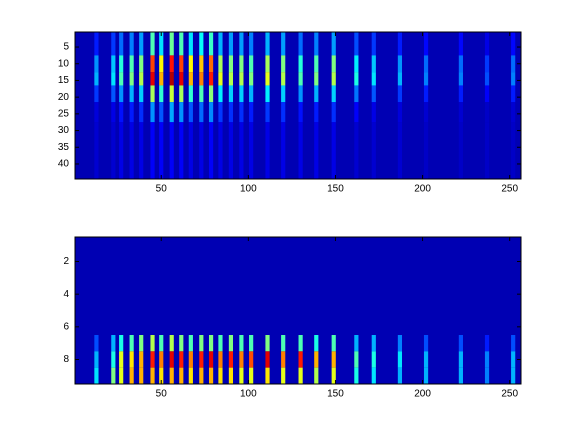 The height and width of the screenshot is (432, 576). What do you see at coordinates (64, 164) in the screenshot?
I see `y-tick-label: 40` at bounding box center [64, 164].